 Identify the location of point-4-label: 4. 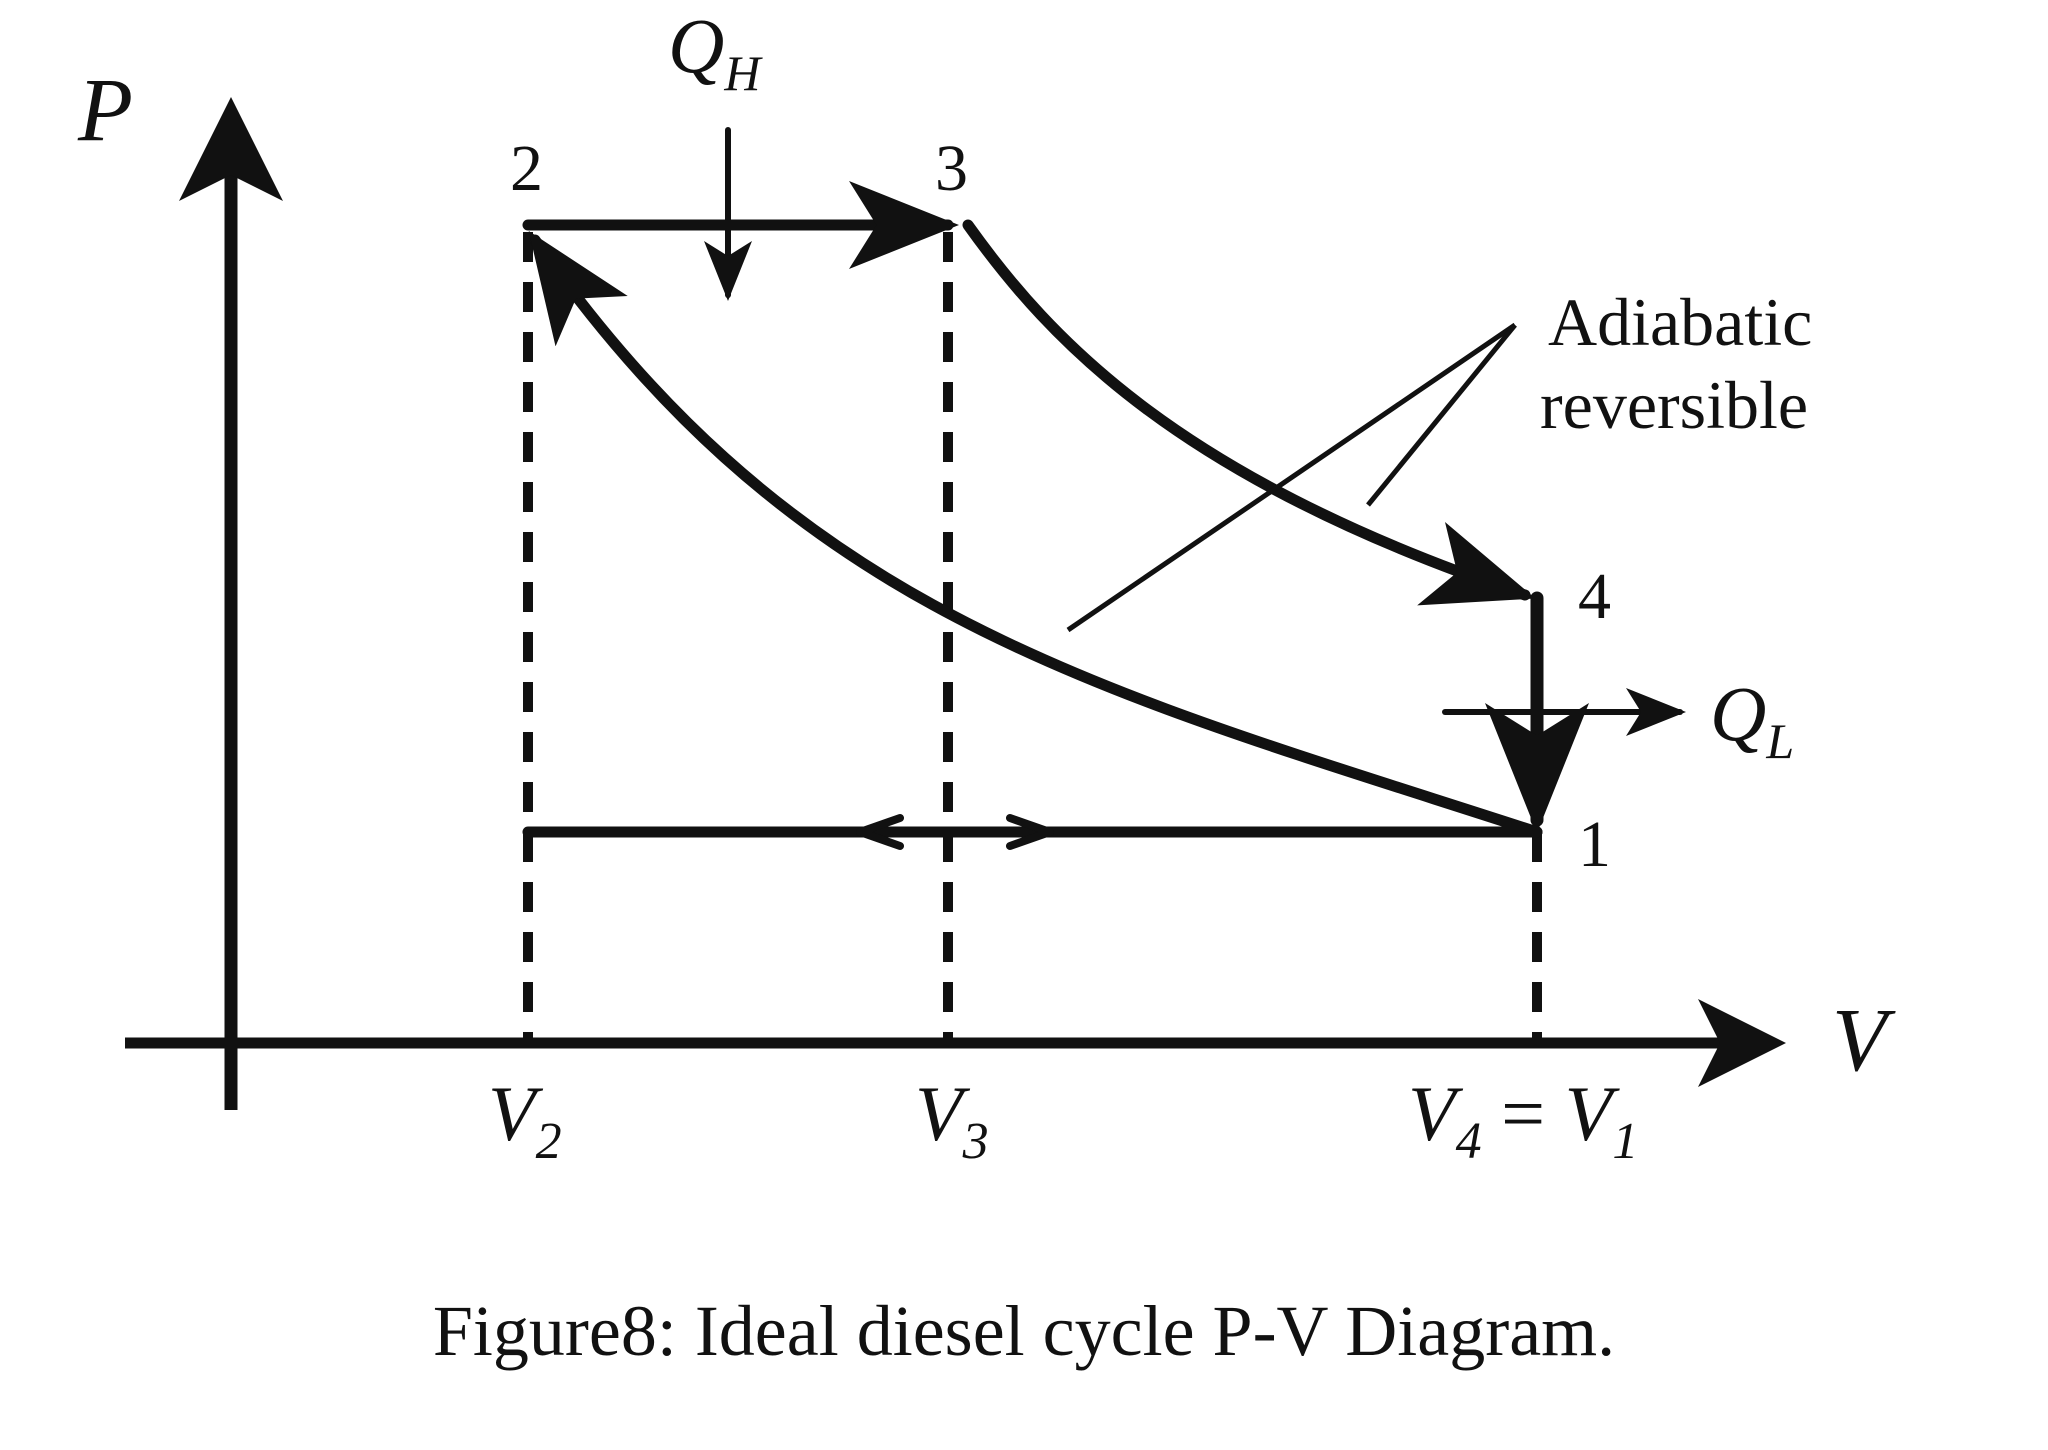
(1594, 596).